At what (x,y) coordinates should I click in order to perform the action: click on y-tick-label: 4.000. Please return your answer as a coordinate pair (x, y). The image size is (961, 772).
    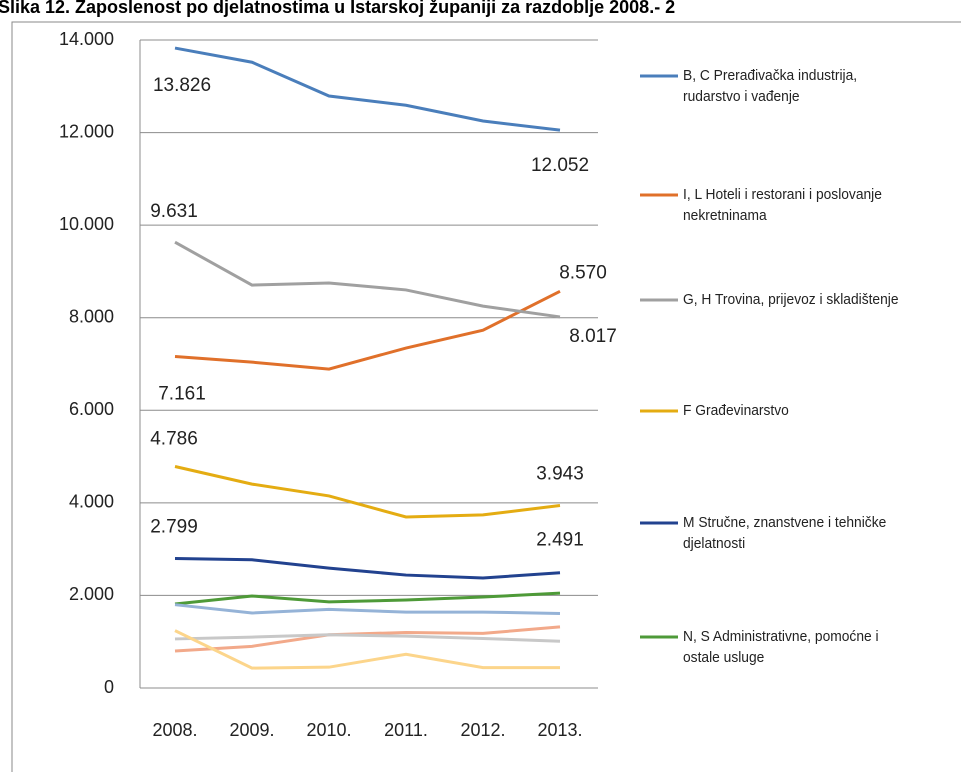
    Looking at the image, I should click on (91, 502).